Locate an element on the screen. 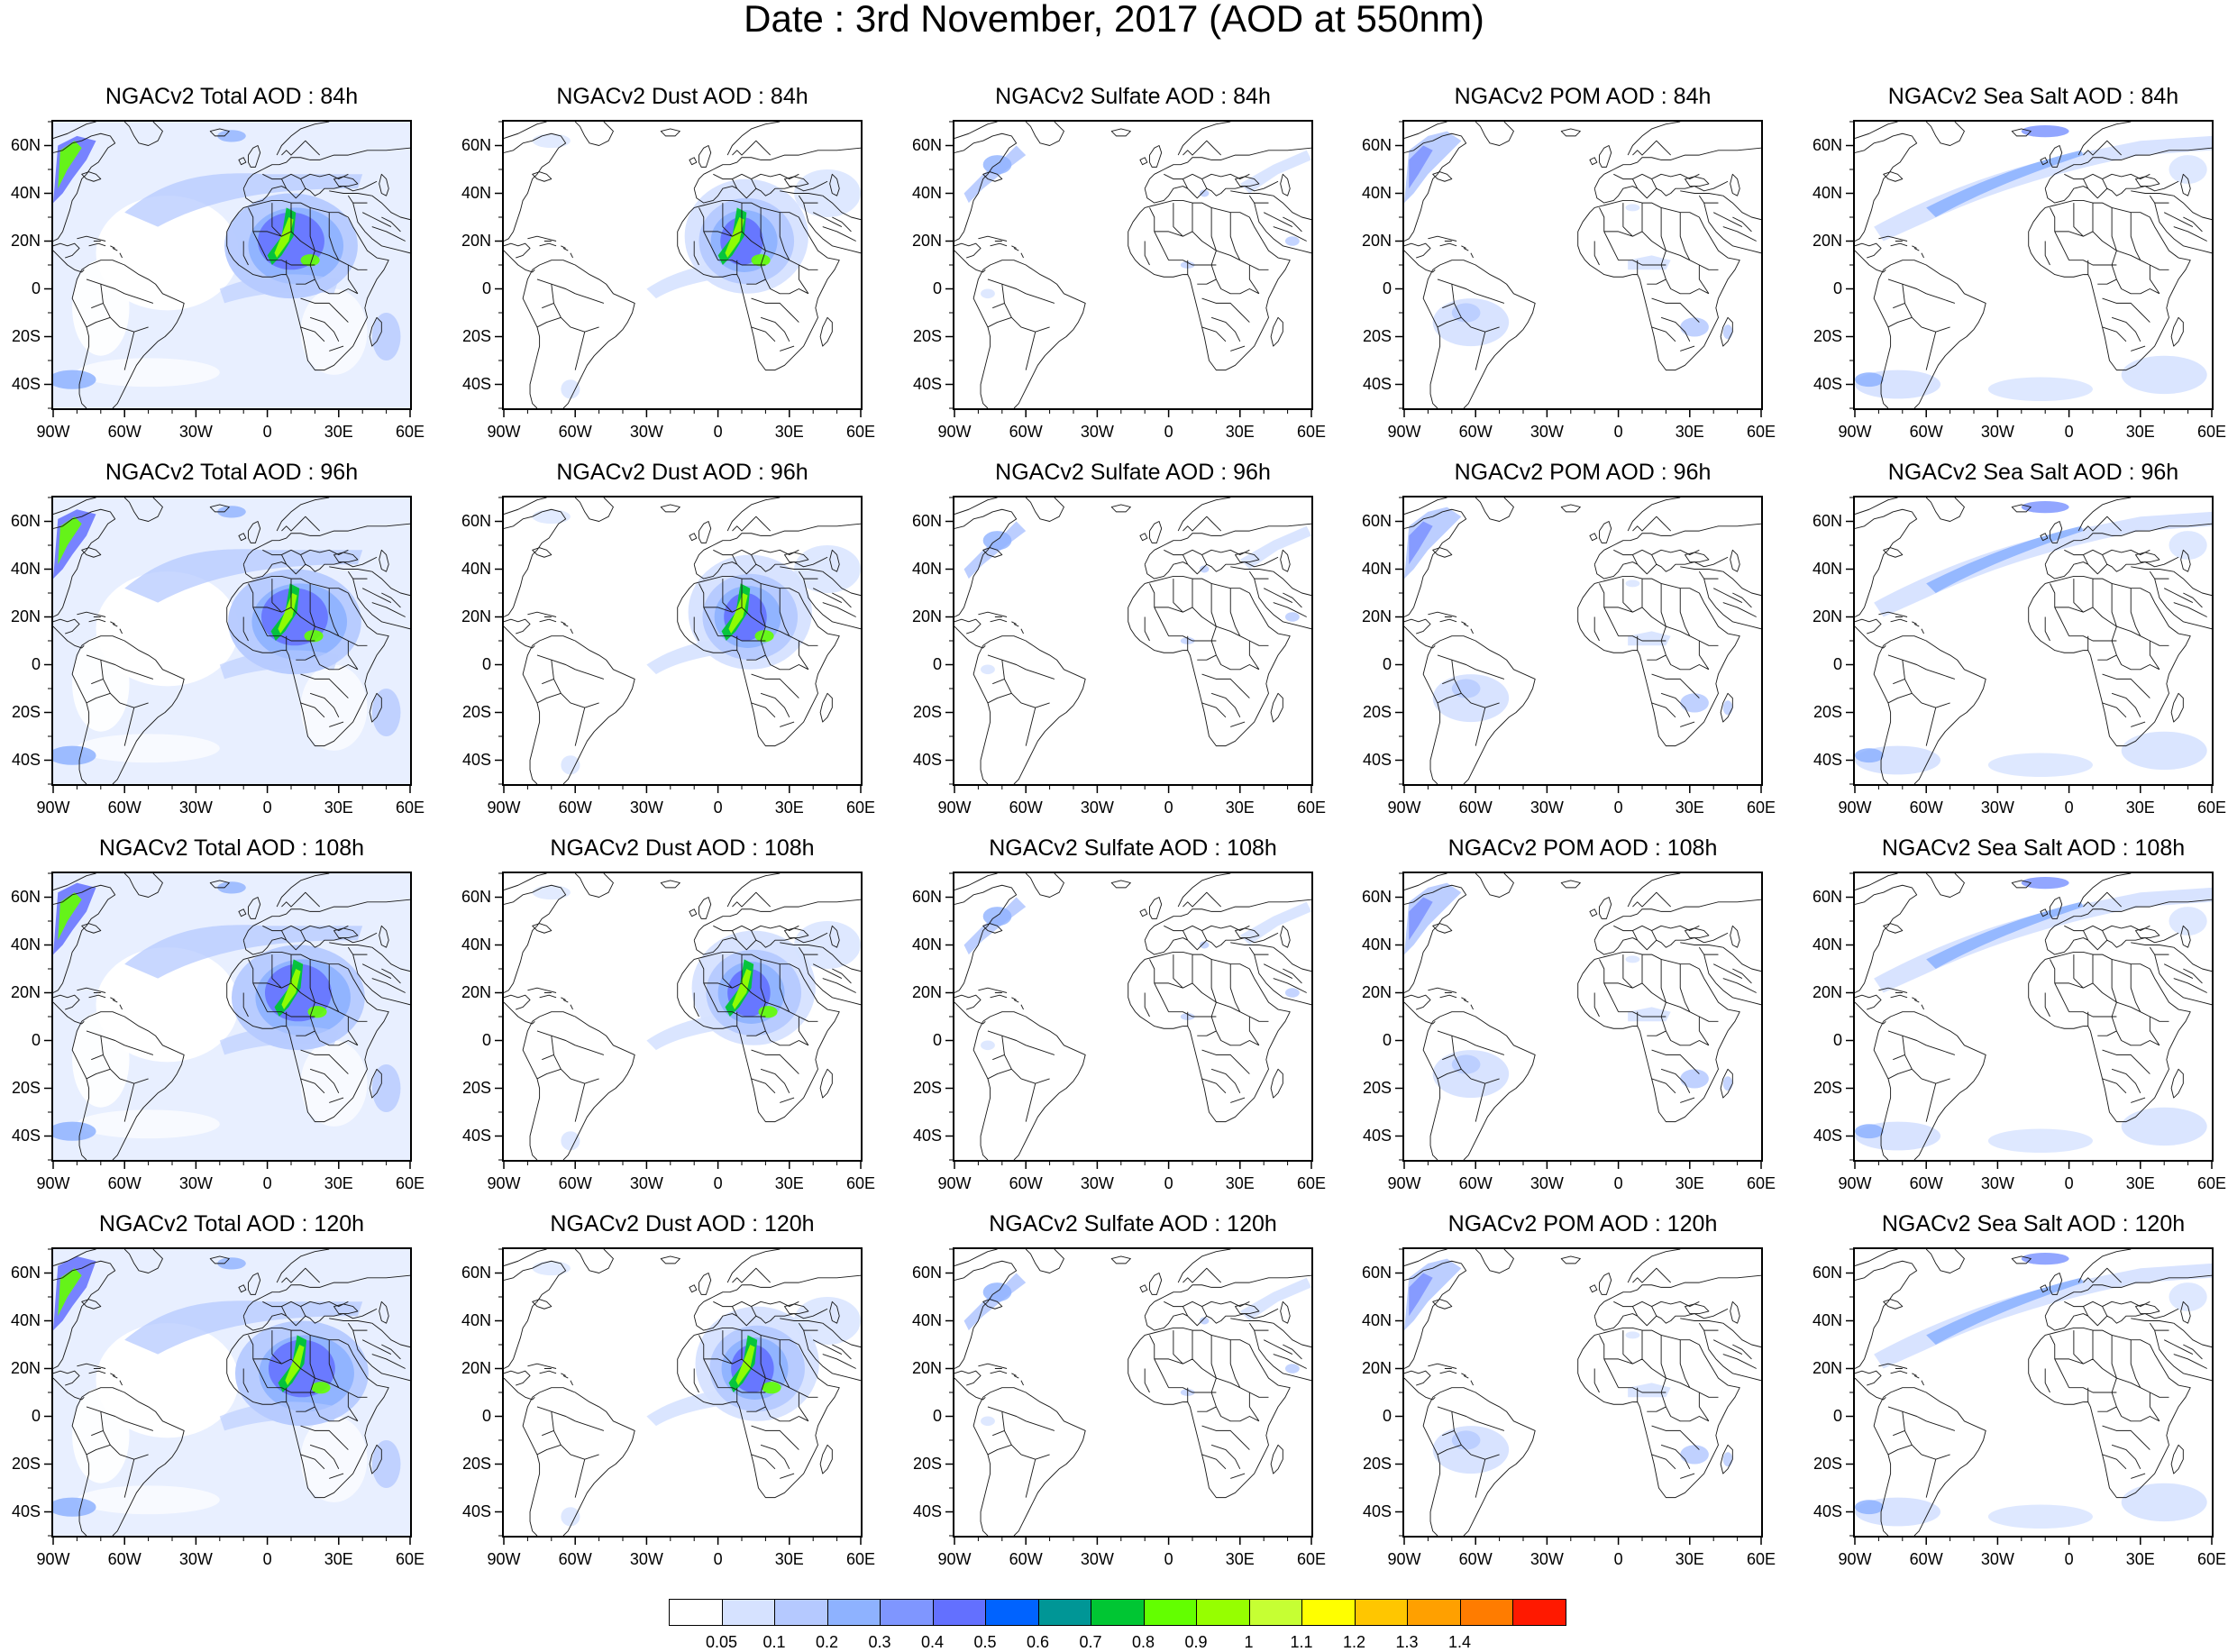  panel-title: NGACv2 POM AOD : 84h is located at coordinates (1583, 97).